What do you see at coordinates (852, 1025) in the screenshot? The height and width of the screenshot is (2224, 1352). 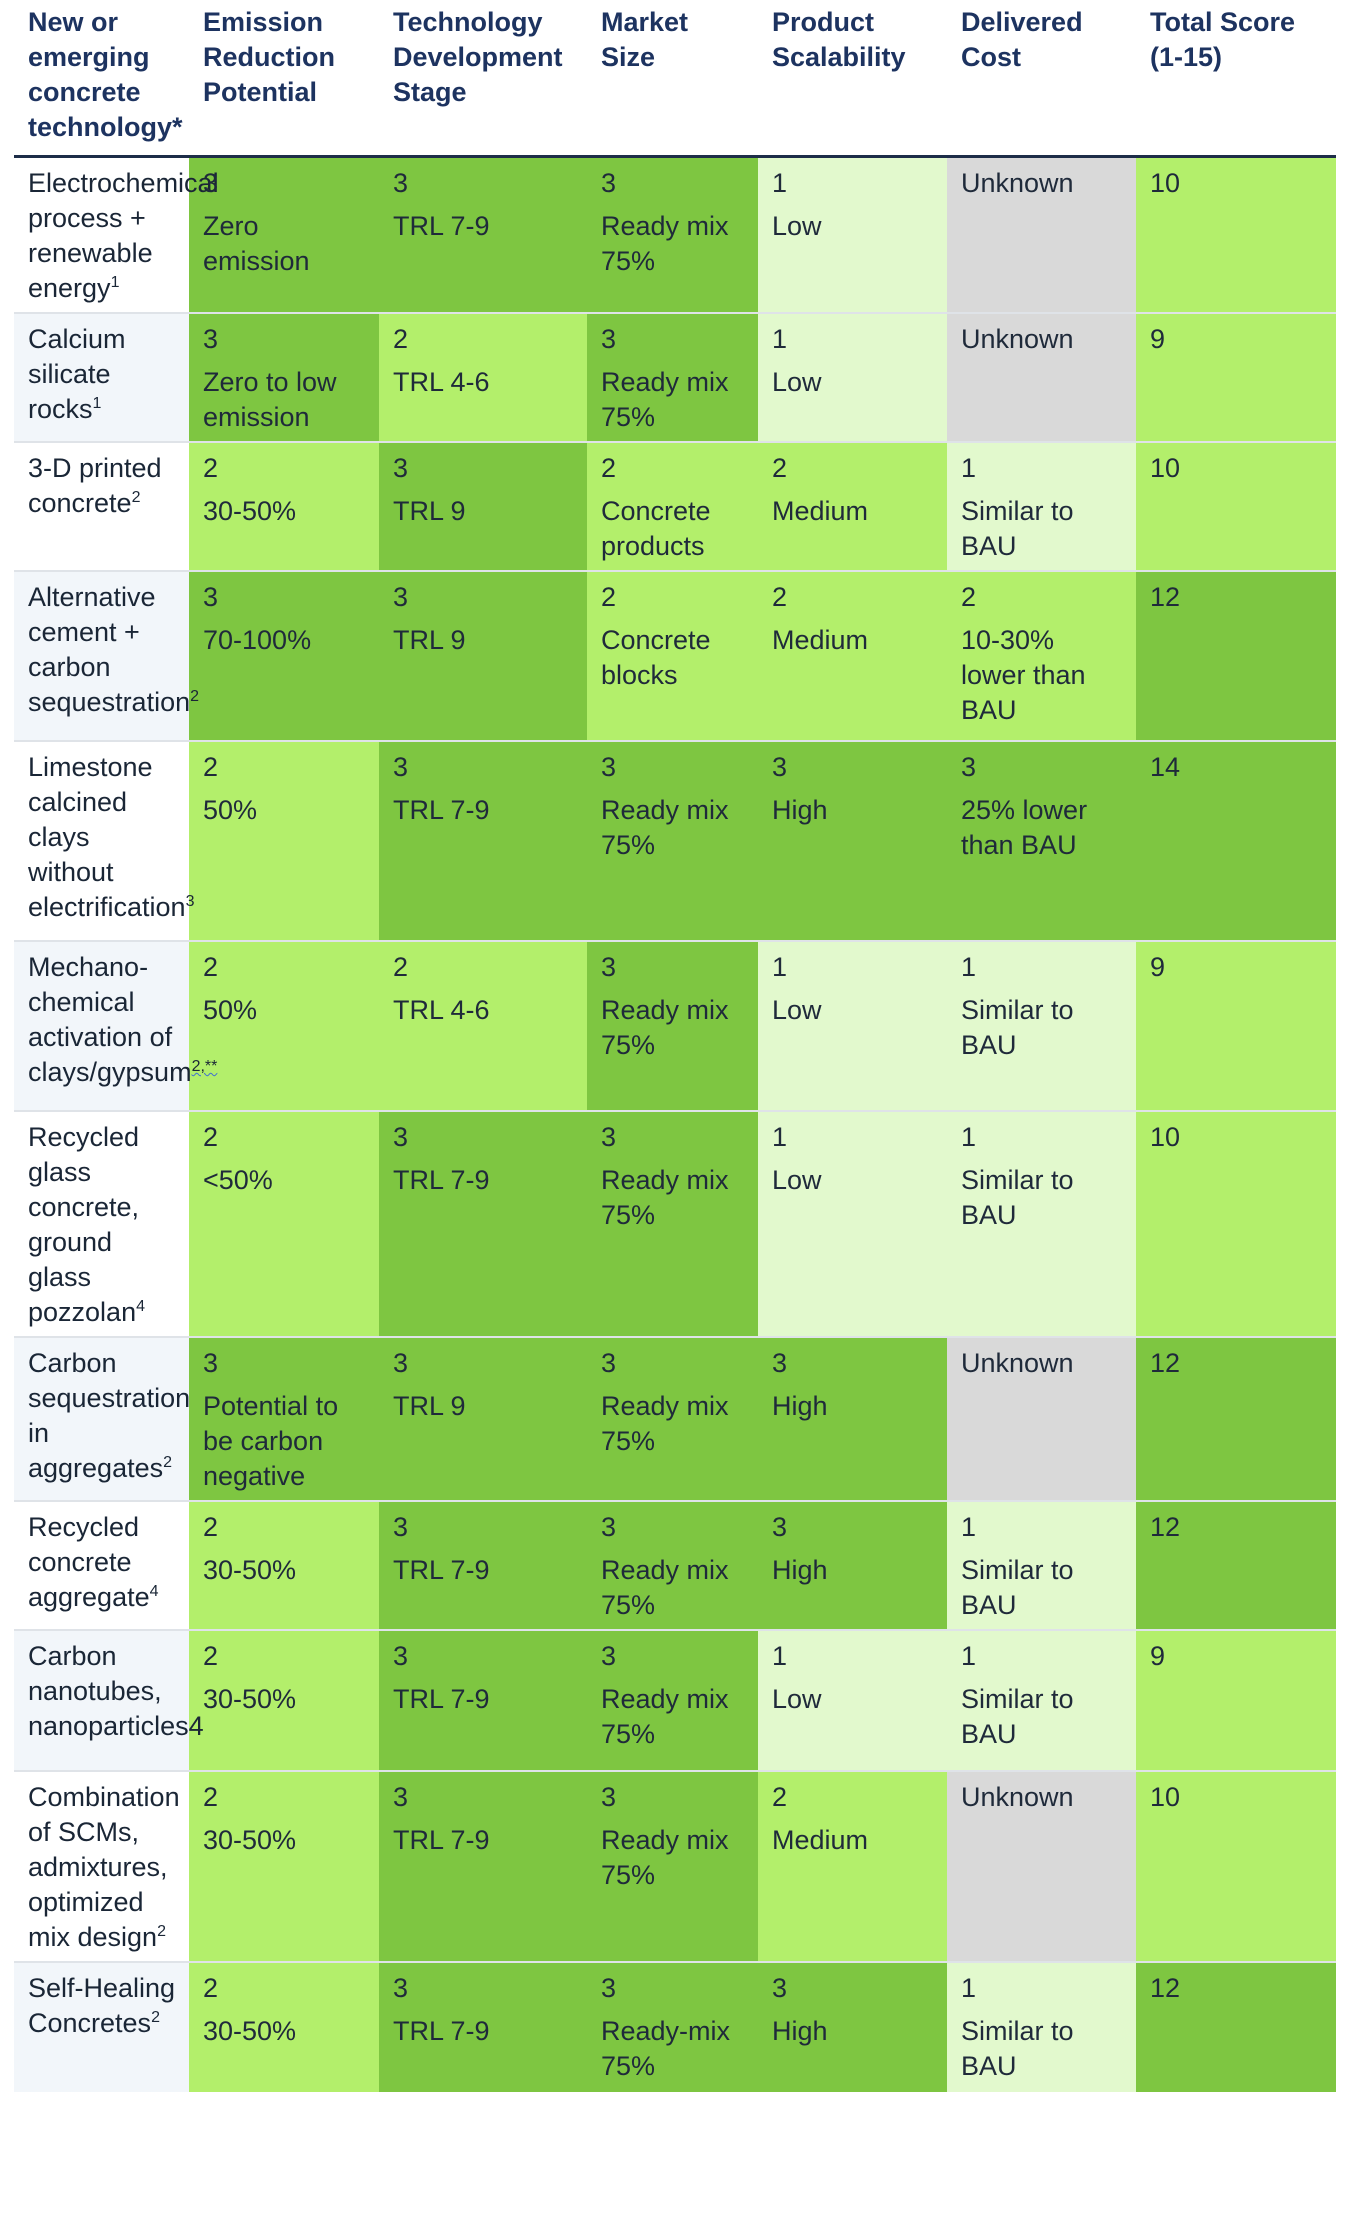 I see `scalability-cell: 1 Low` at bounding box center [852, 1025].